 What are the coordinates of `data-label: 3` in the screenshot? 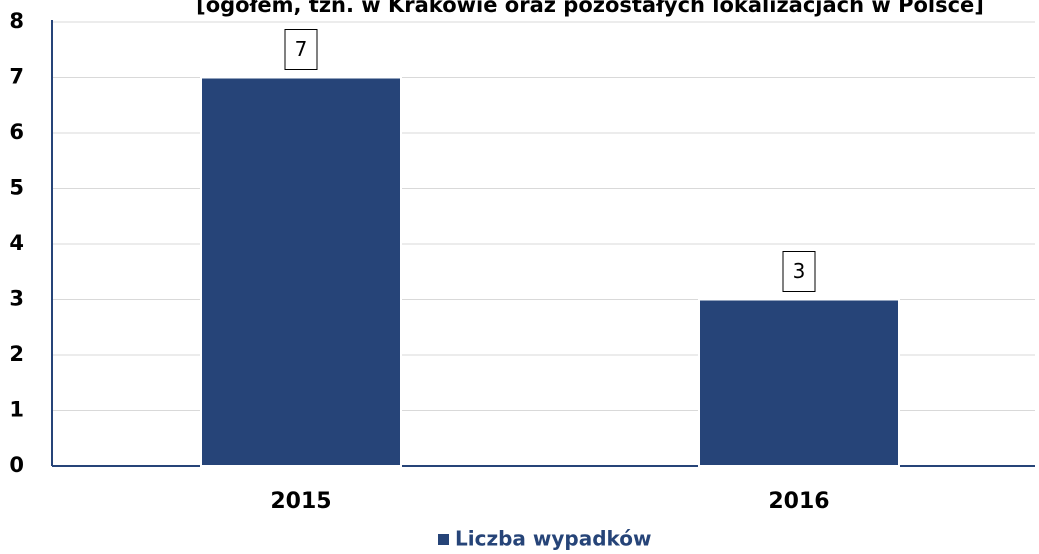 It's located at (799, 271).